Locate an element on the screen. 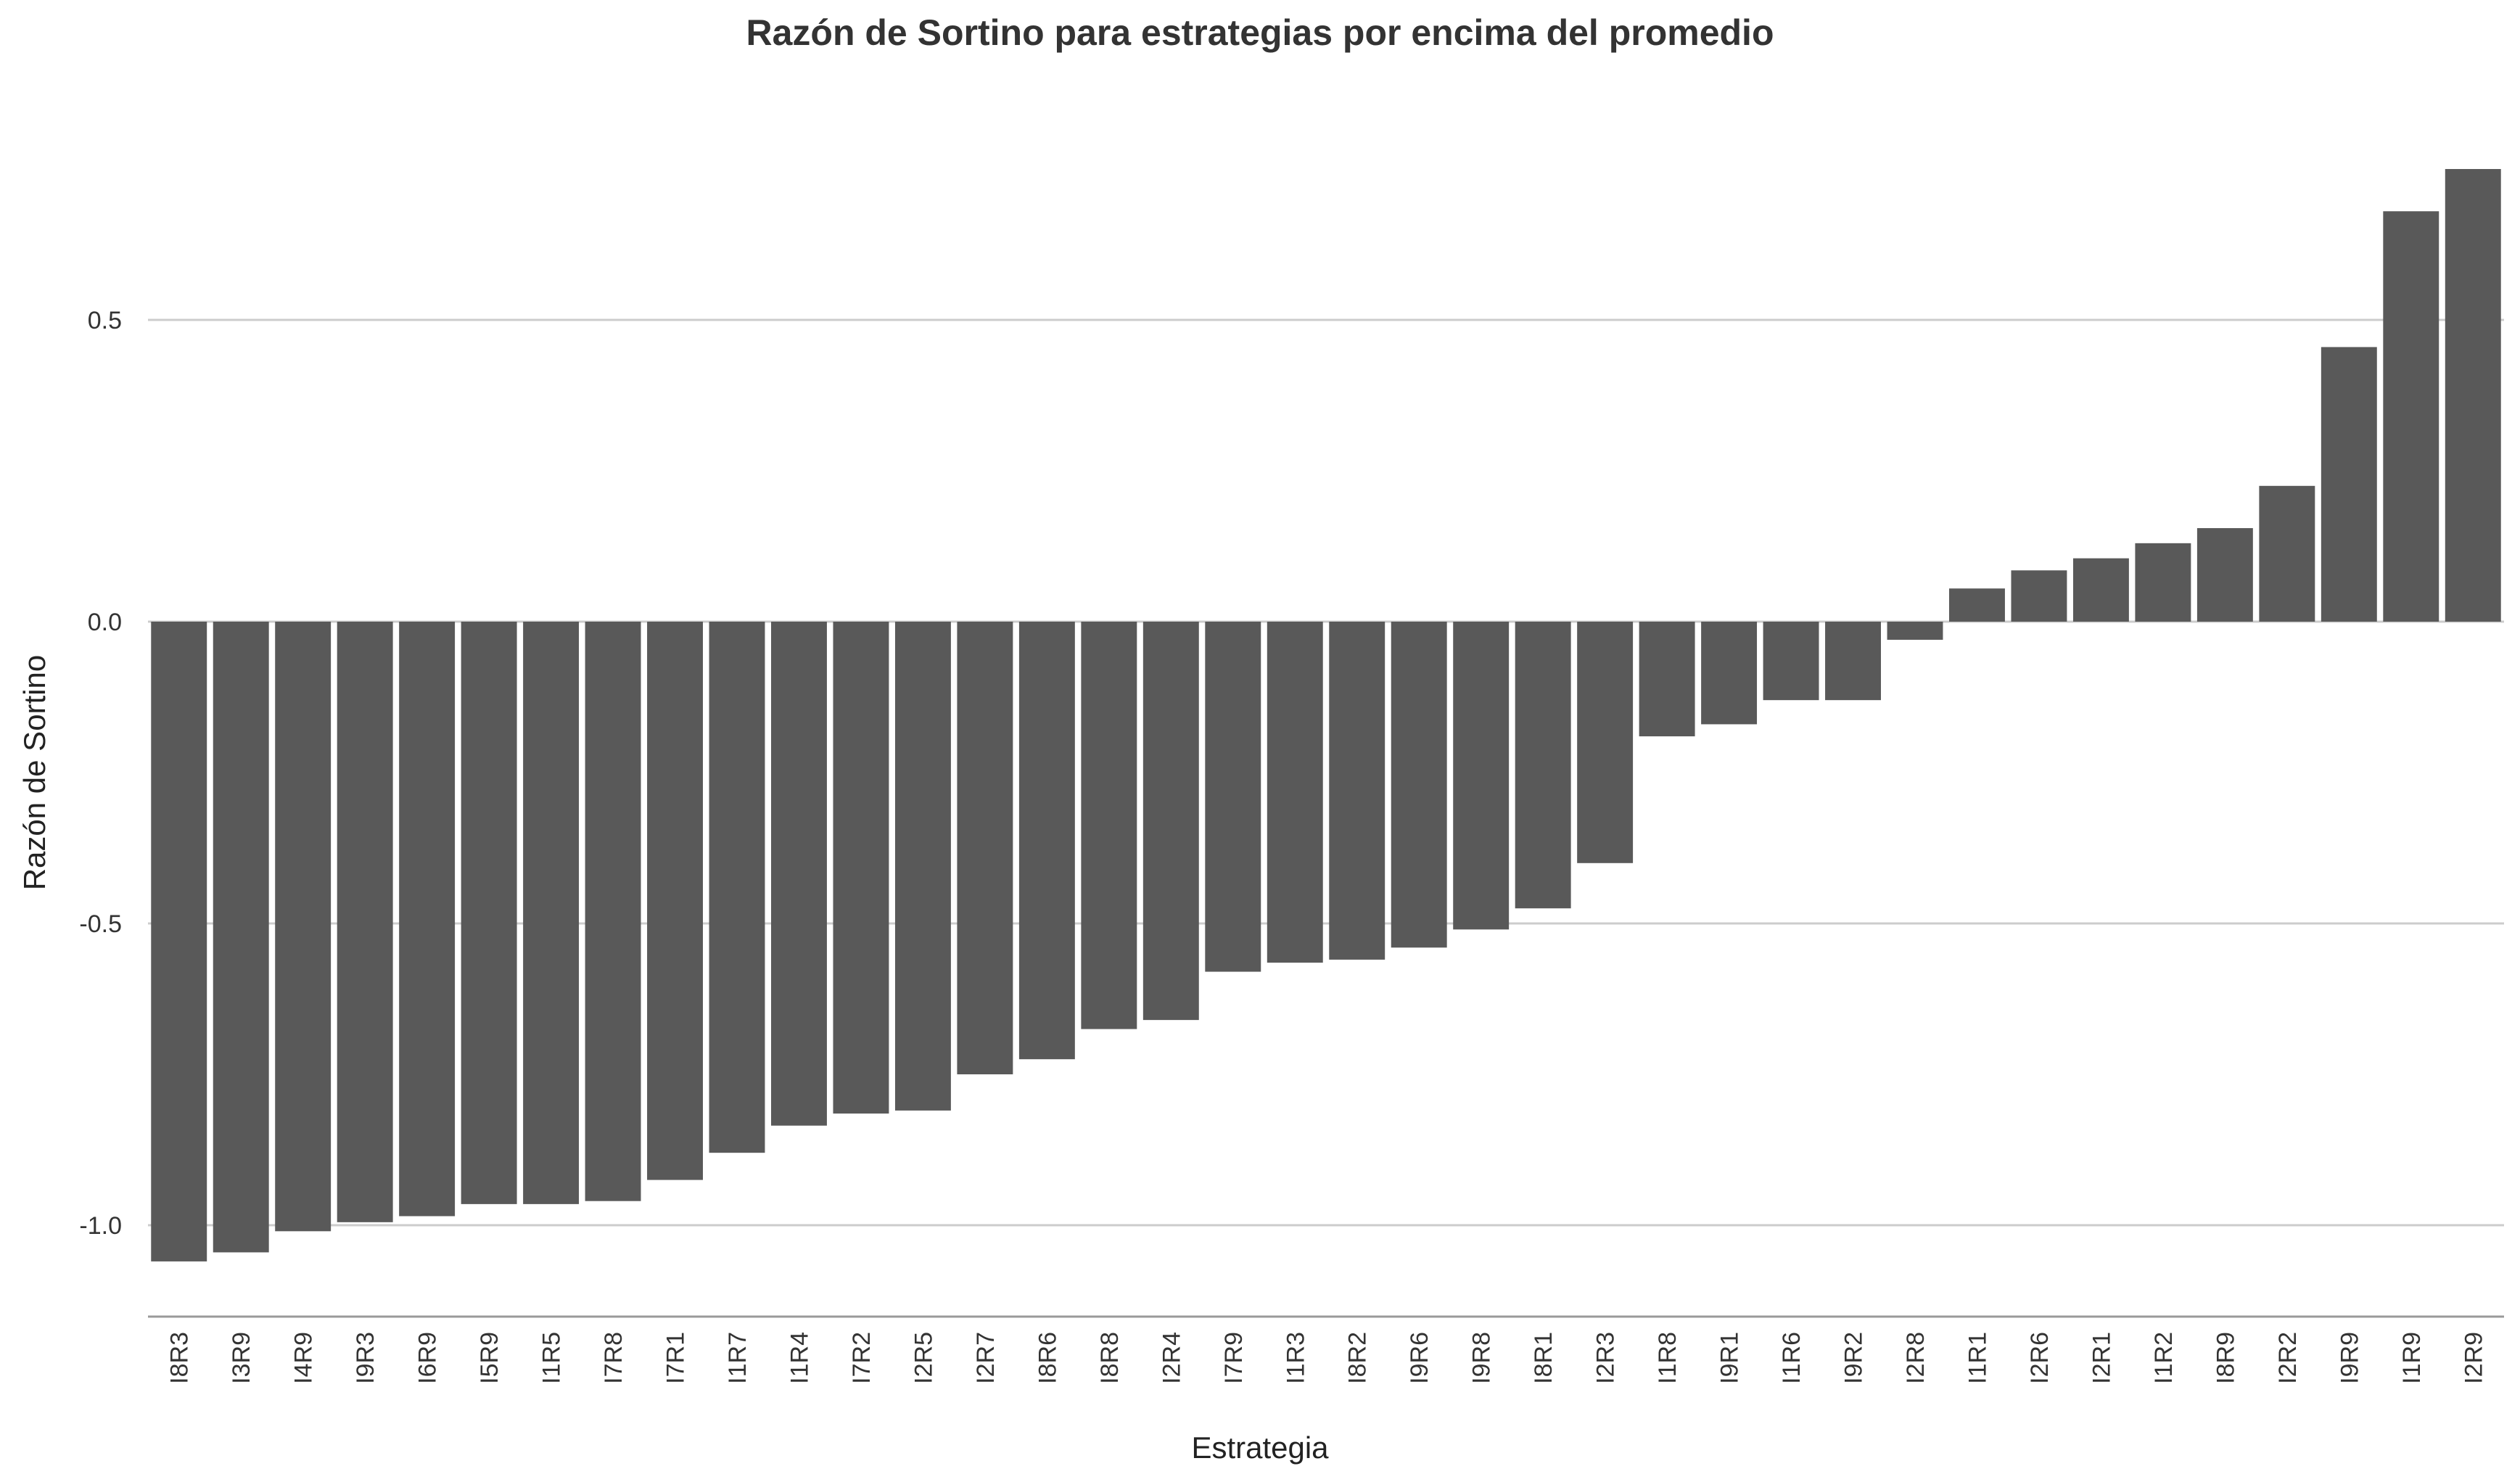 The width and height of the screenshot is (2520, 1482). y-tick-label: -0.5 is located at coordinates (101, 924).